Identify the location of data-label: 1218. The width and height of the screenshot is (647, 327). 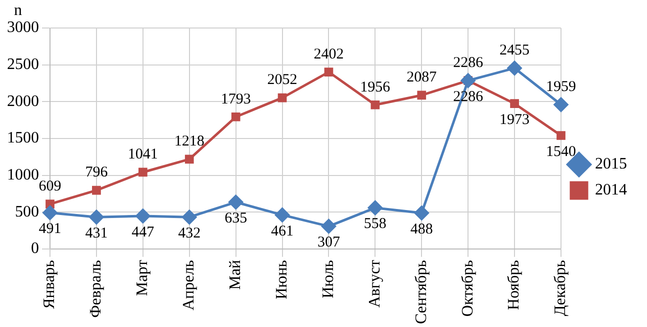
(189, 142).